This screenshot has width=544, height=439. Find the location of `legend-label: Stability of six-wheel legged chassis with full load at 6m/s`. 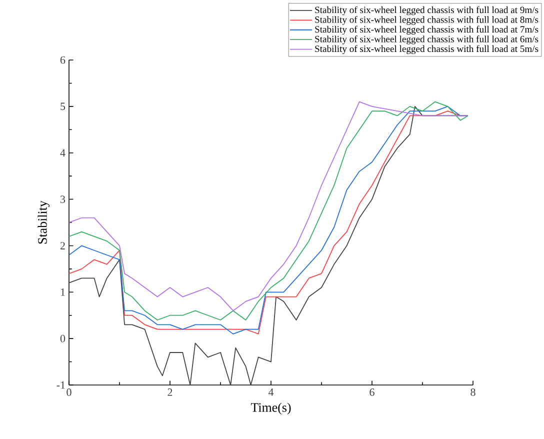

legend-label: Stability of six-wheel legged chassis with full load at 6m/s is located at coordinates (426, 39).